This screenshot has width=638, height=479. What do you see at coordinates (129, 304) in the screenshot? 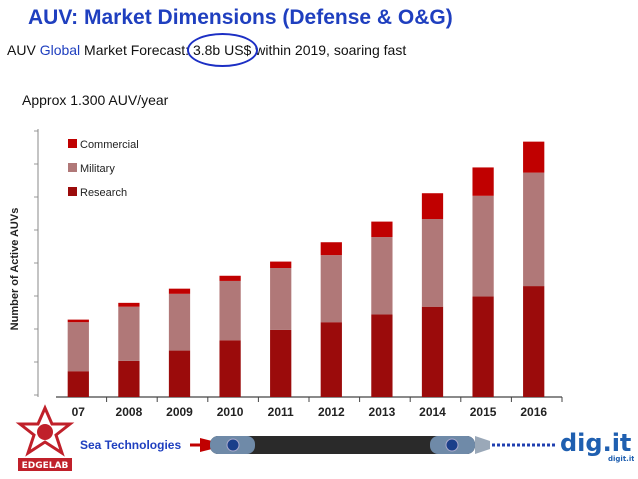
I see `bar-commercial-2008` at bounding box center [129, 304].